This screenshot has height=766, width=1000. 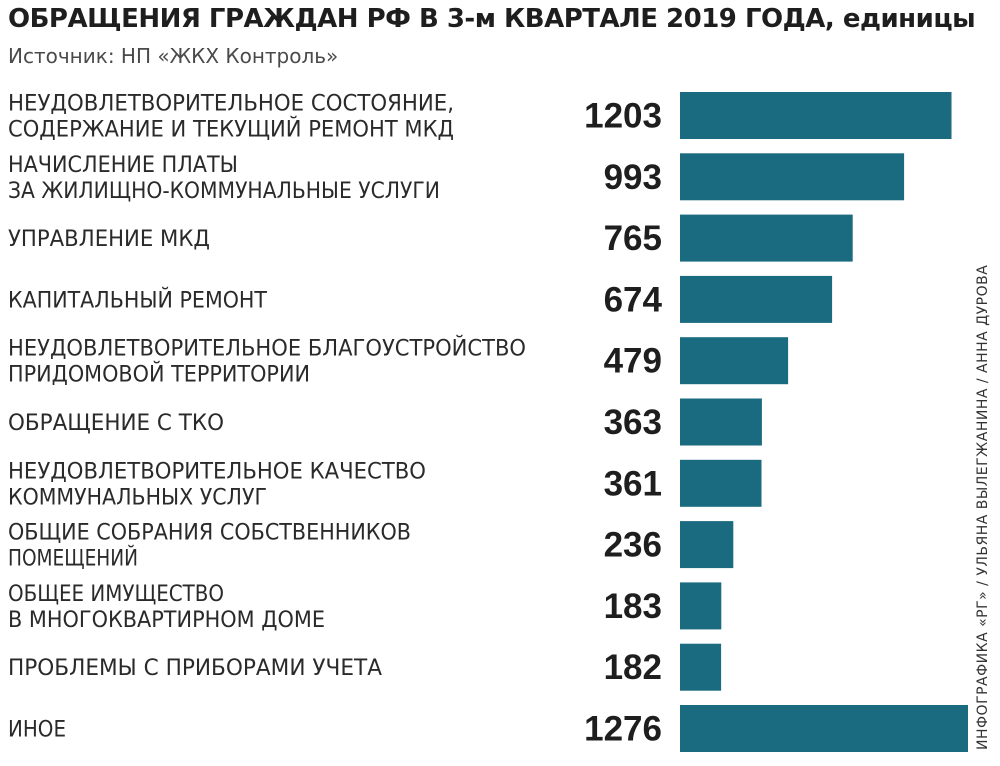 What do you see at coordinates (231, 130) in the screenshot?
I see `category-label-0-line-1: СОДЕРЖАНИЕ И ТЕКУЩИЙ РЕМОНТ МКД` at bounding box center [231, 130].